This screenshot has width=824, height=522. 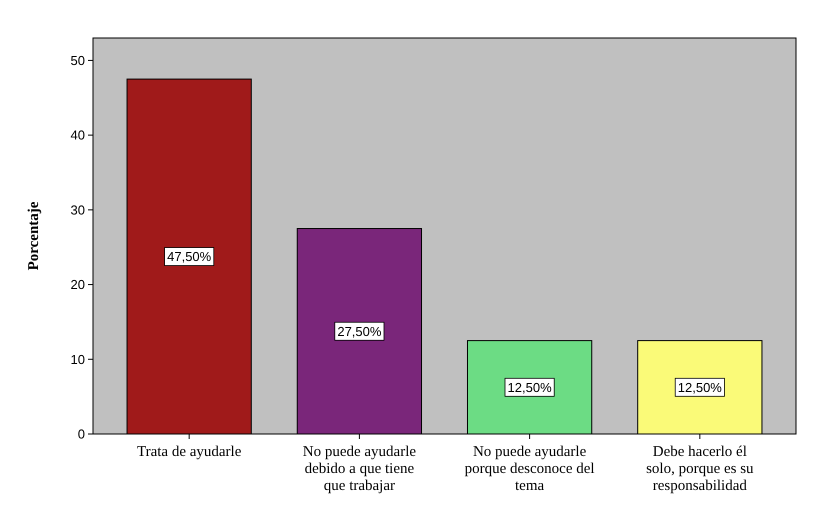 I want to click on y-tick-label: 50, so click(x=77, y=60).